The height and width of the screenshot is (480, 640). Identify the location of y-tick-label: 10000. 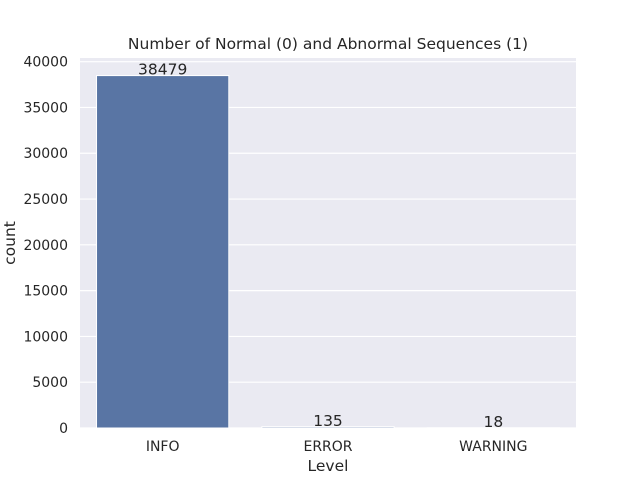
(45, 337).